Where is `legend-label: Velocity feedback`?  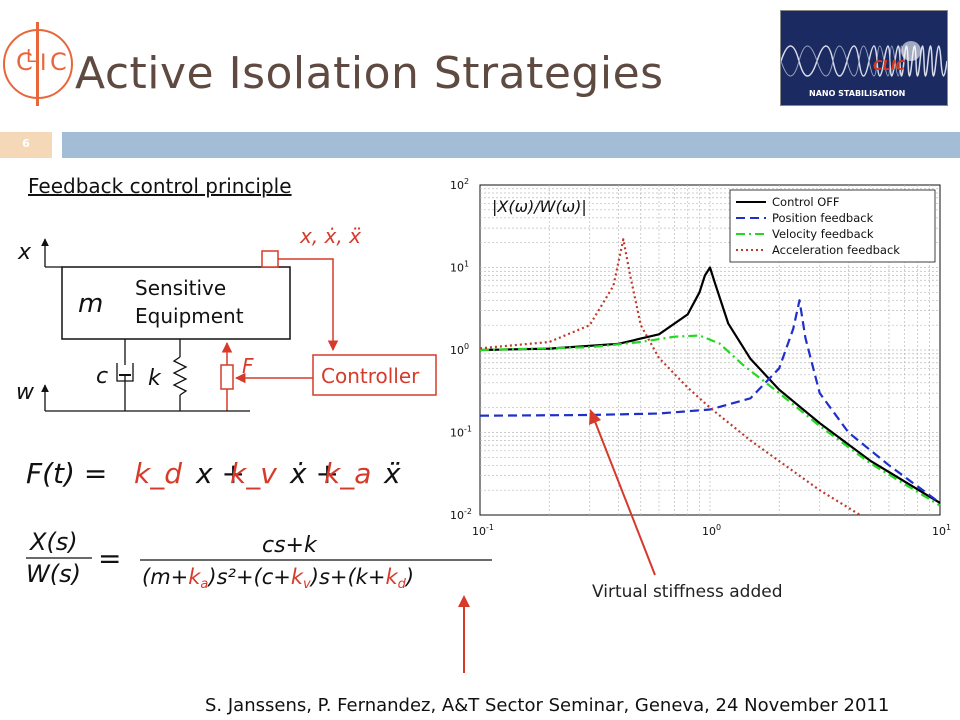
legend-label: Velocity feedback is located at coordinates (823, 234).